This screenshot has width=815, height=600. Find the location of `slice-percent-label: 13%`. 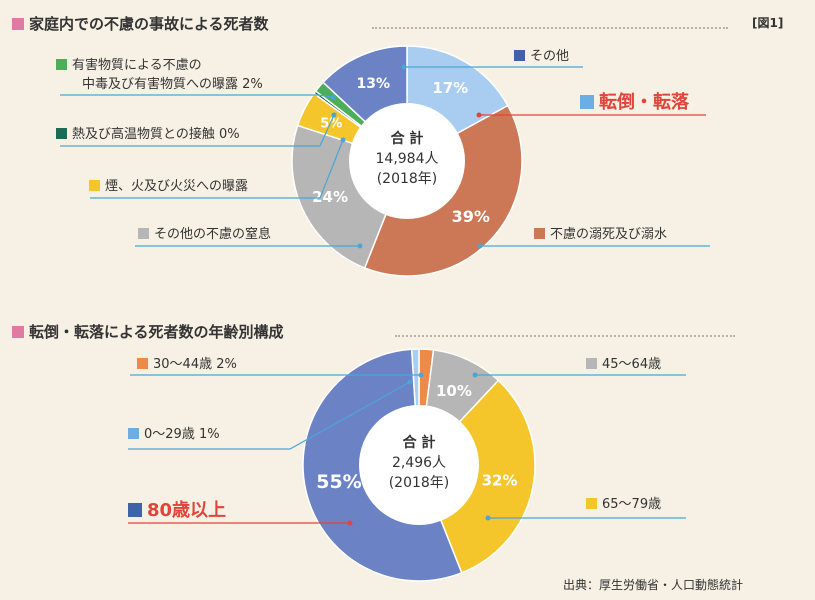

slice-percent-label: 13% is located at coordinates (373, 84).